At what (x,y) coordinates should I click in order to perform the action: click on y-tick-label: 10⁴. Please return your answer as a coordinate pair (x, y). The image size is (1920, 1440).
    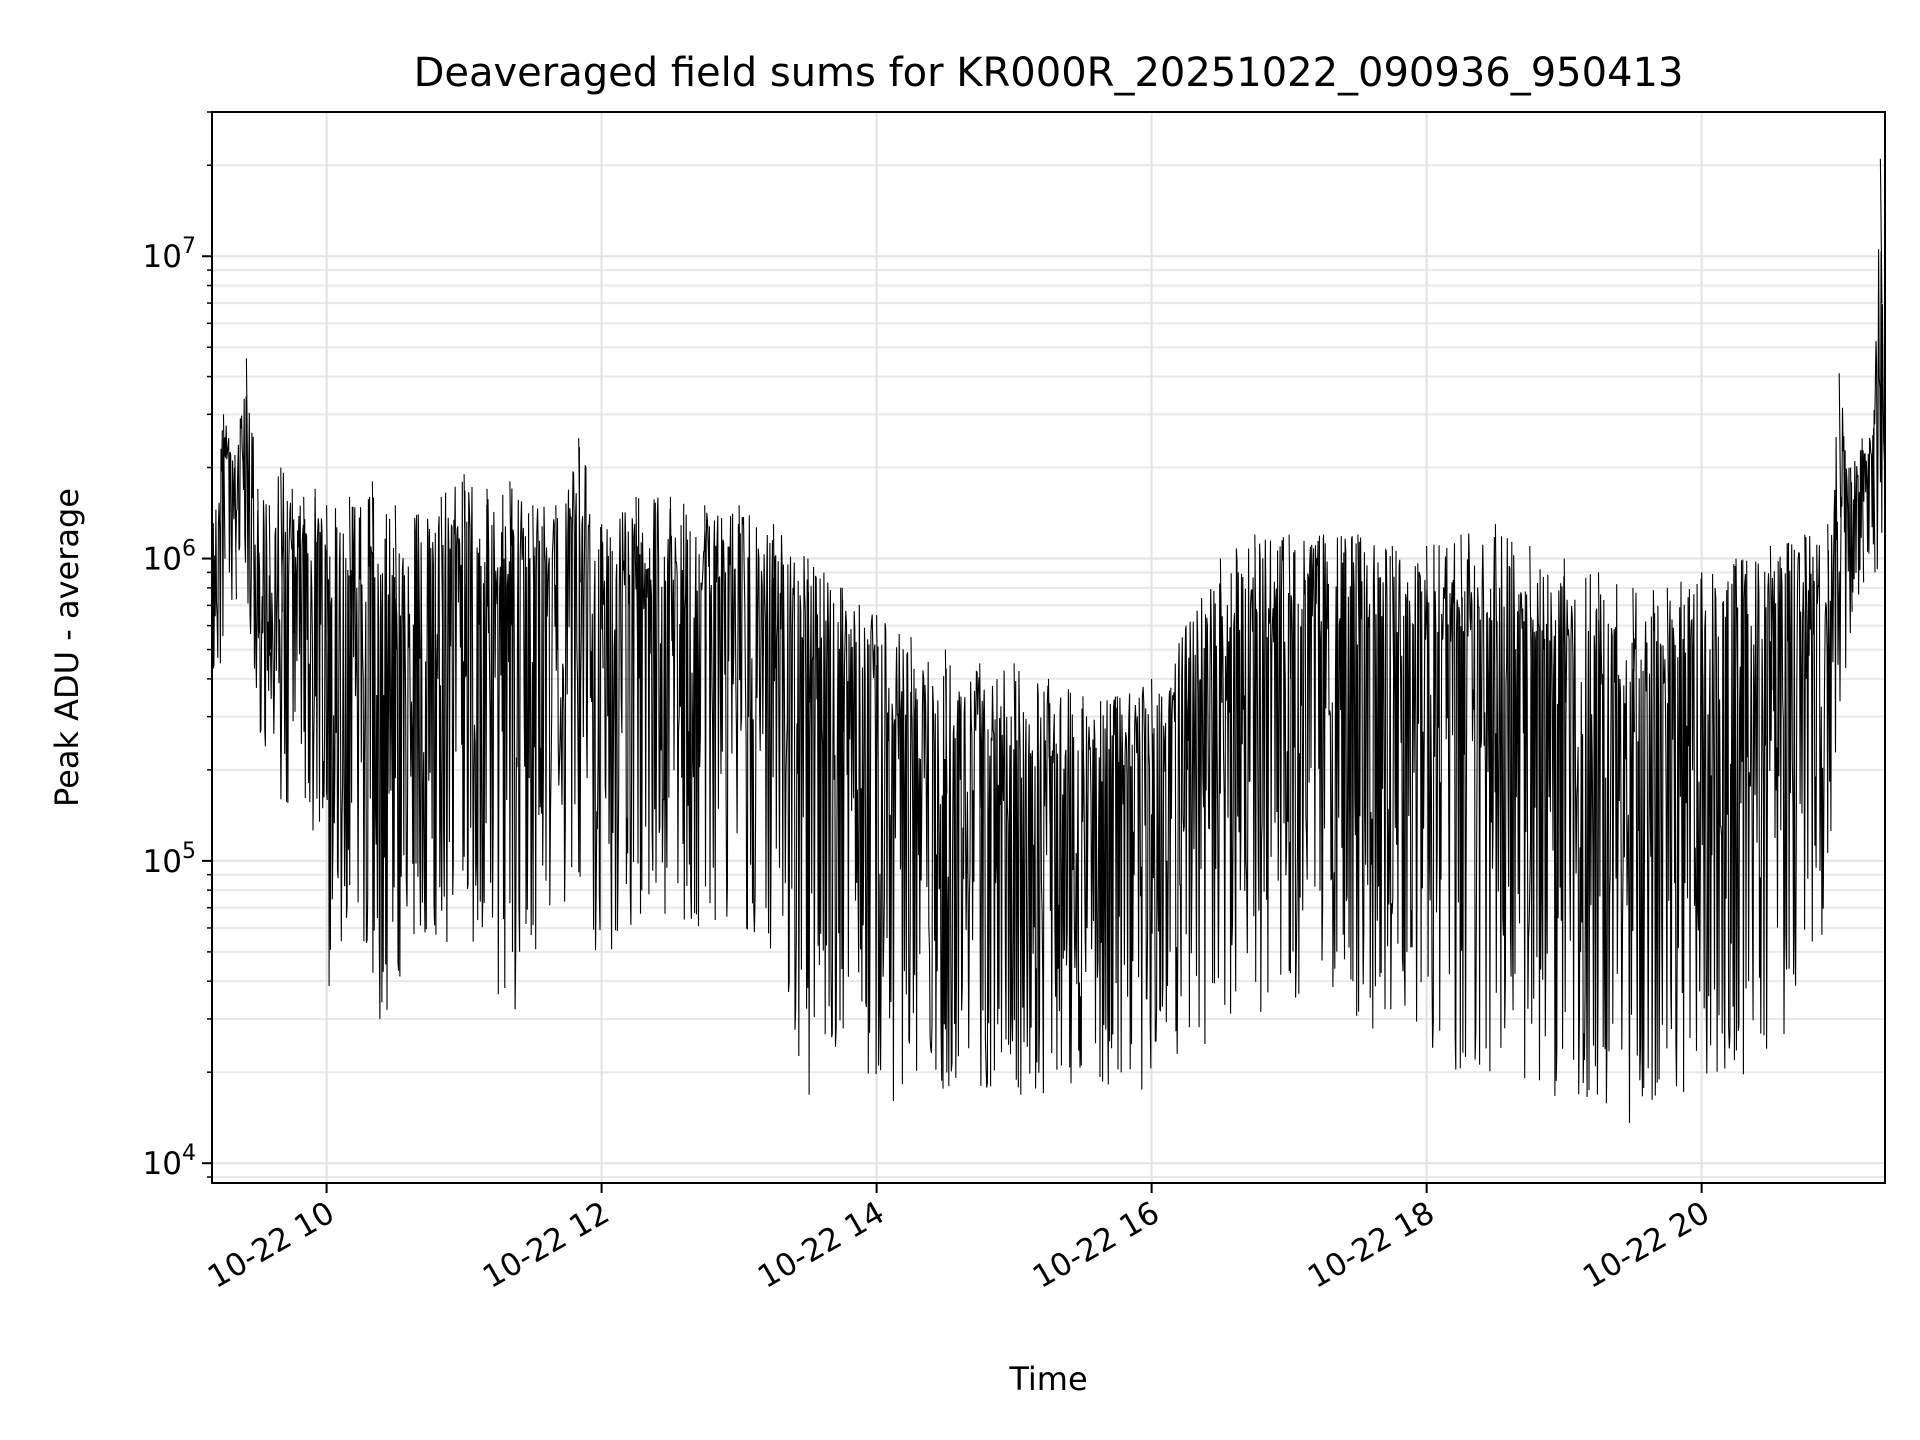
    Looking at the image, I should click on (169, 1161).